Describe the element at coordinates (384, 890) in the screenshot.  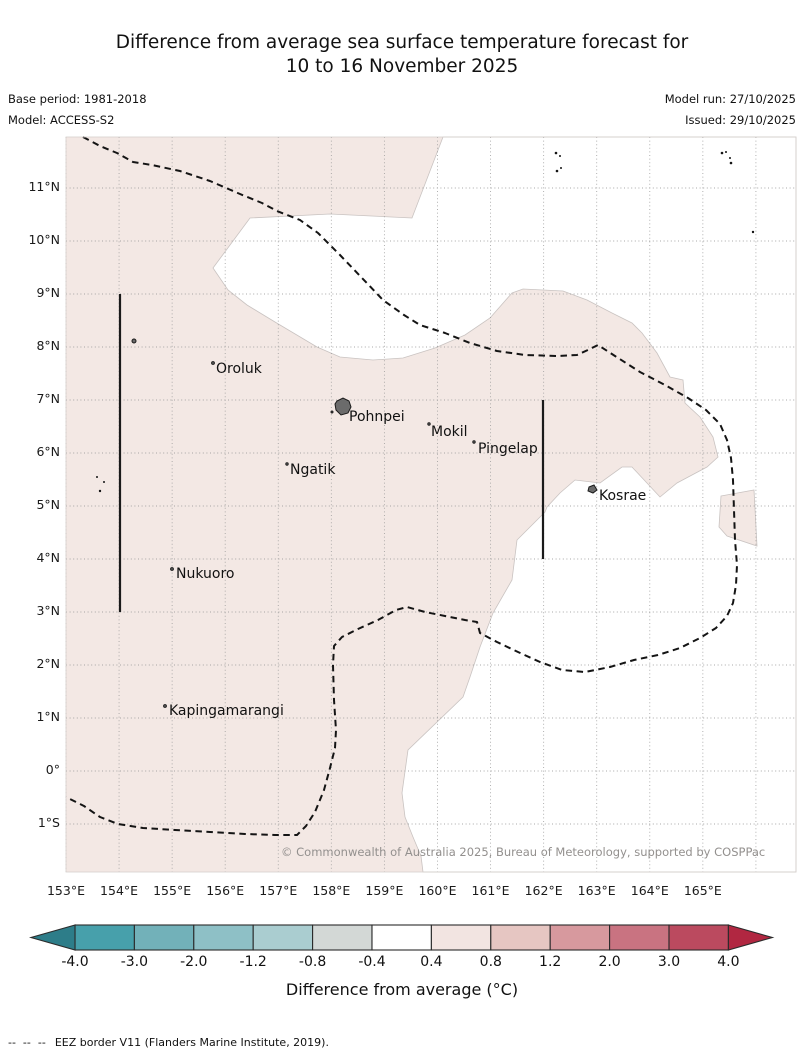
I see `lon-tick-label: 159°E` at that location.